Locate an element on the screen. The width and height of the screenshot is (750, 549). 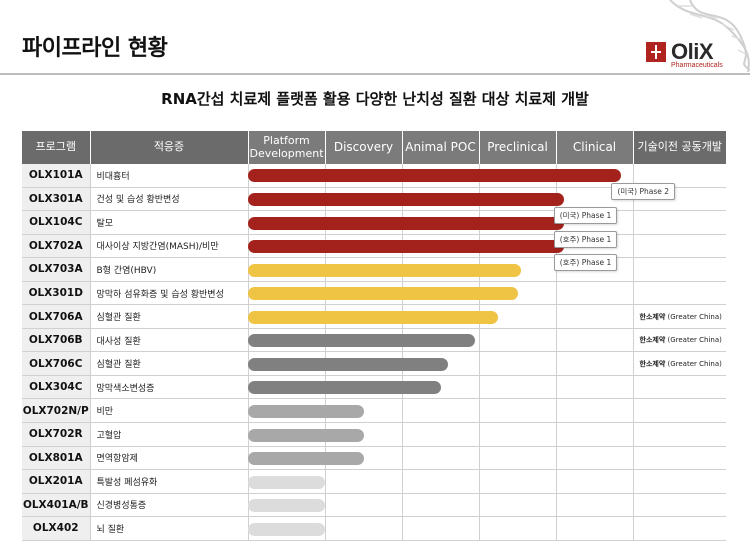
program-code: OLX706B is located at coordinates (56, 340).